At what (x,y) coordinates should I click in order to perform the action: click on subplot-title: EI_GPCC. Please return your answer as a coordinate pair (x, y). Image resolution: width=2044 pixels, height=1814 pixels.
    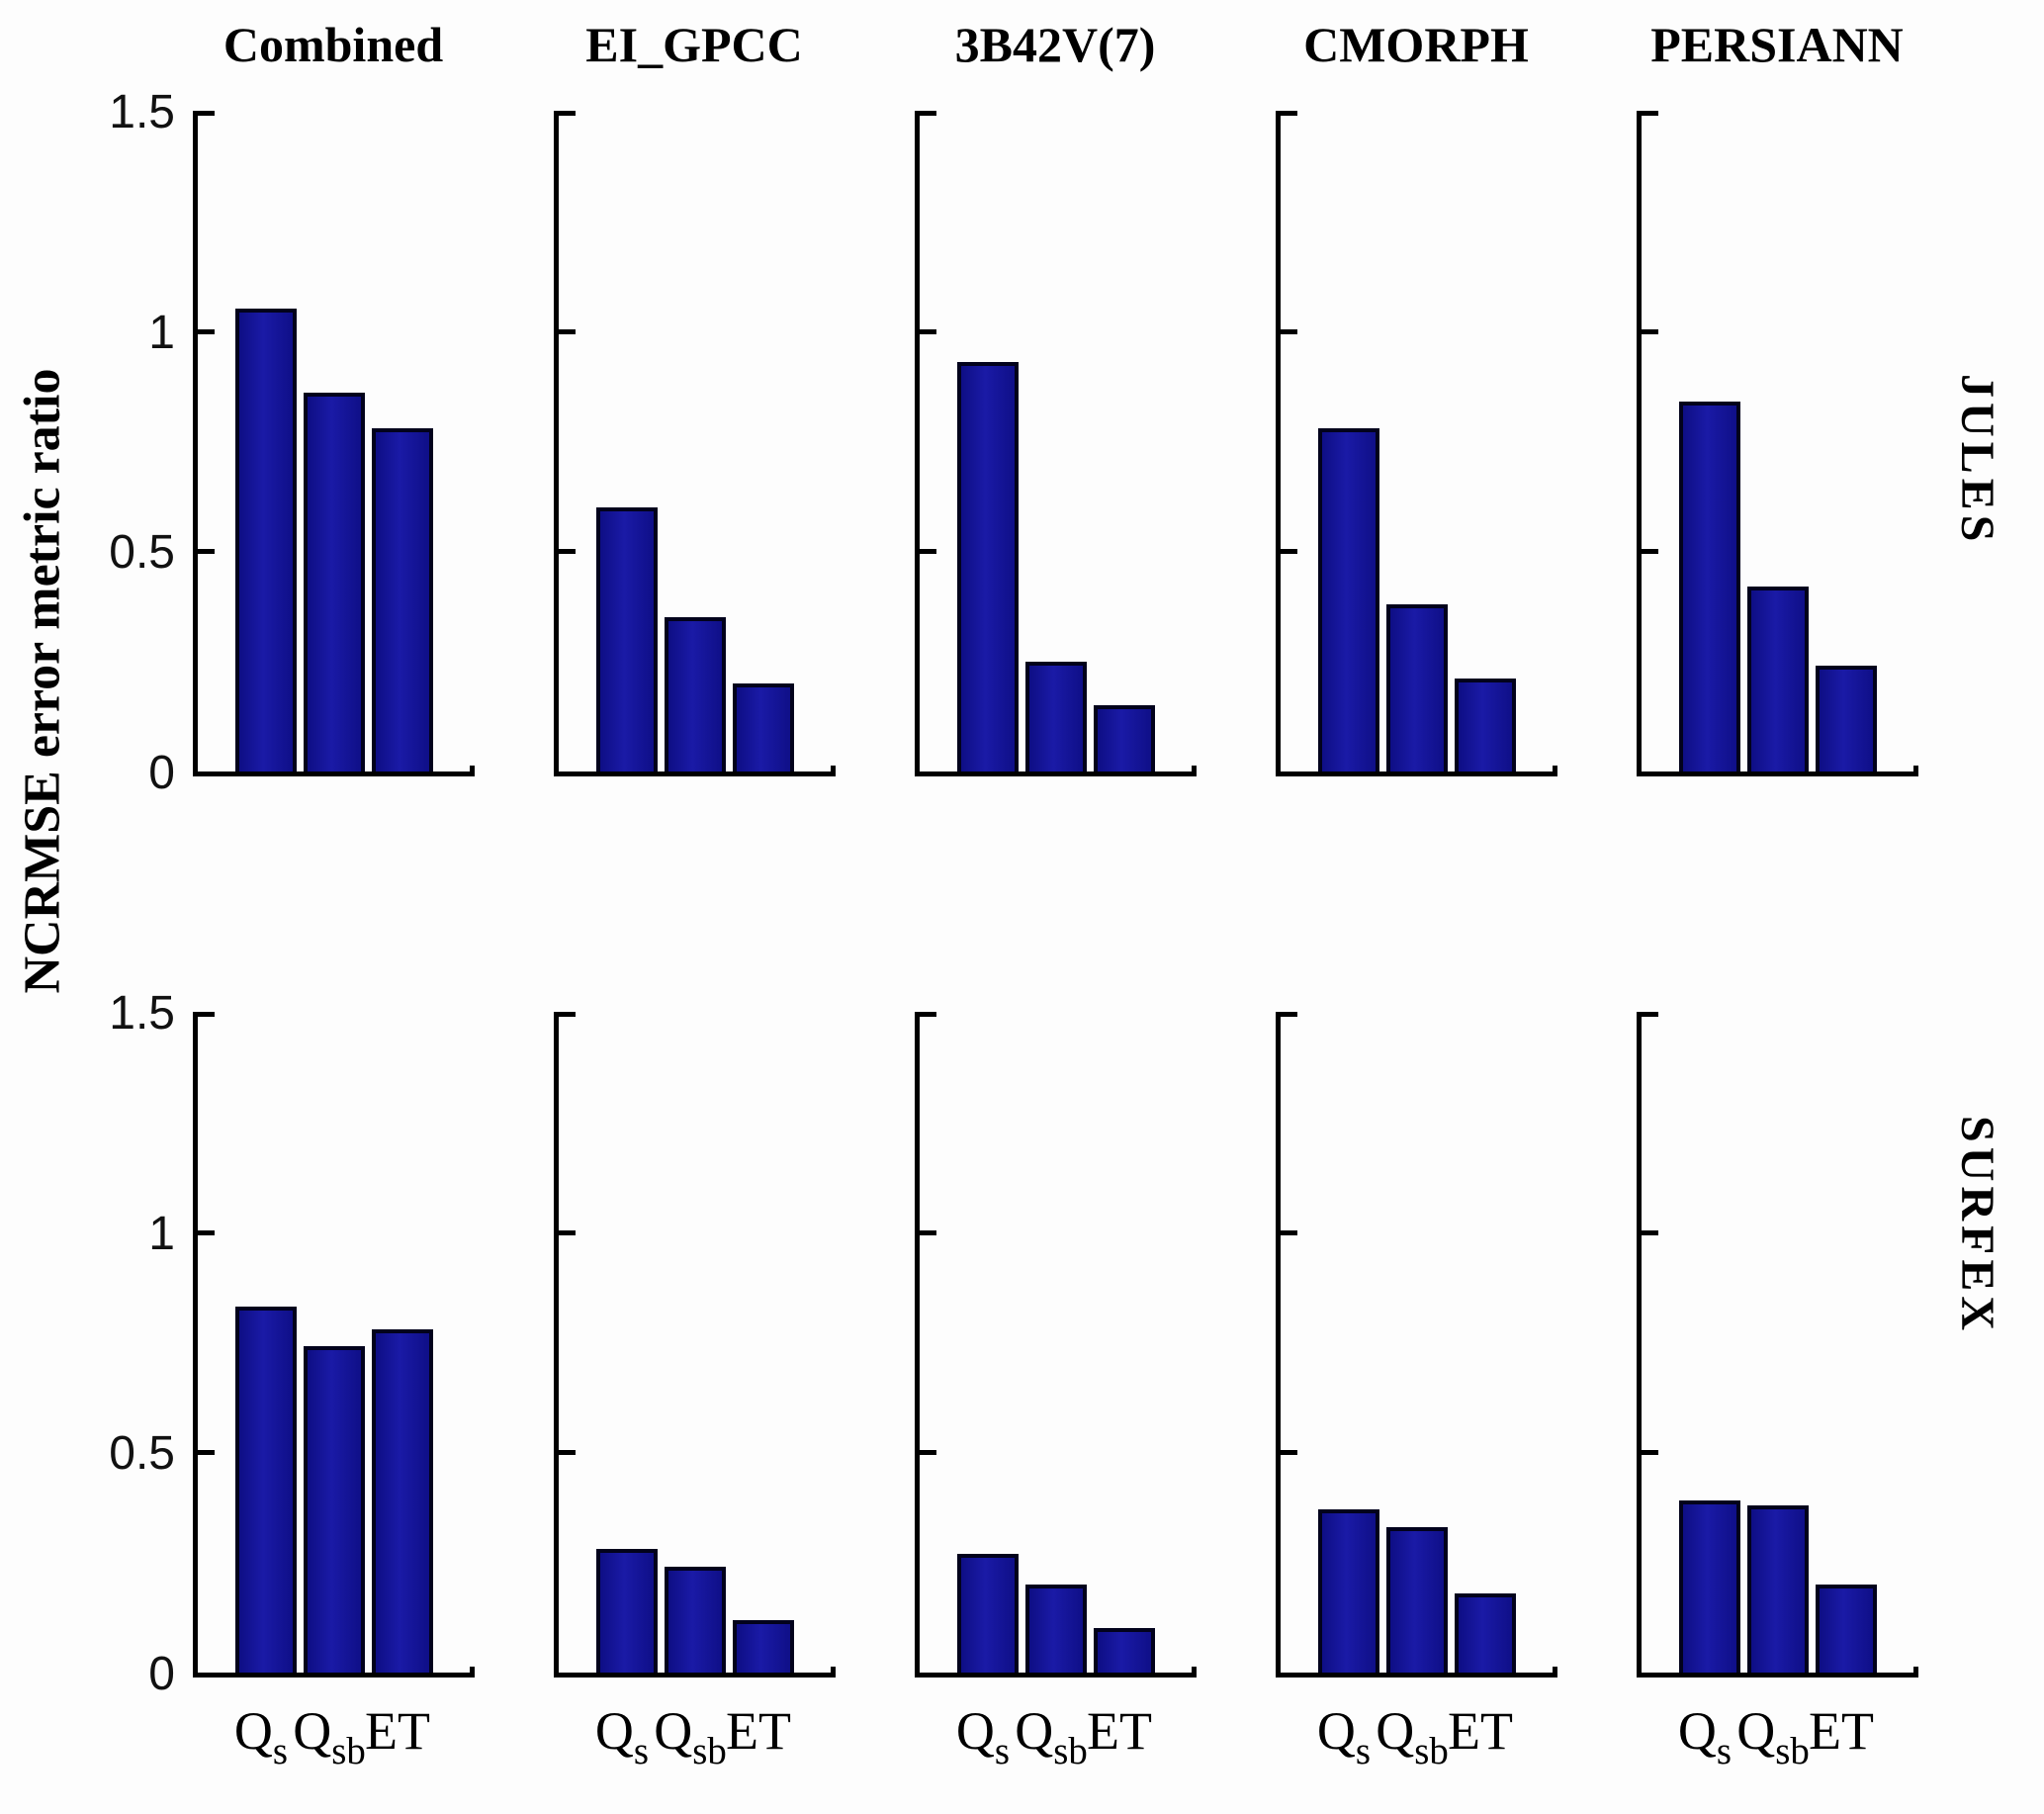
    Looking at the image, I should click on (694, 44).